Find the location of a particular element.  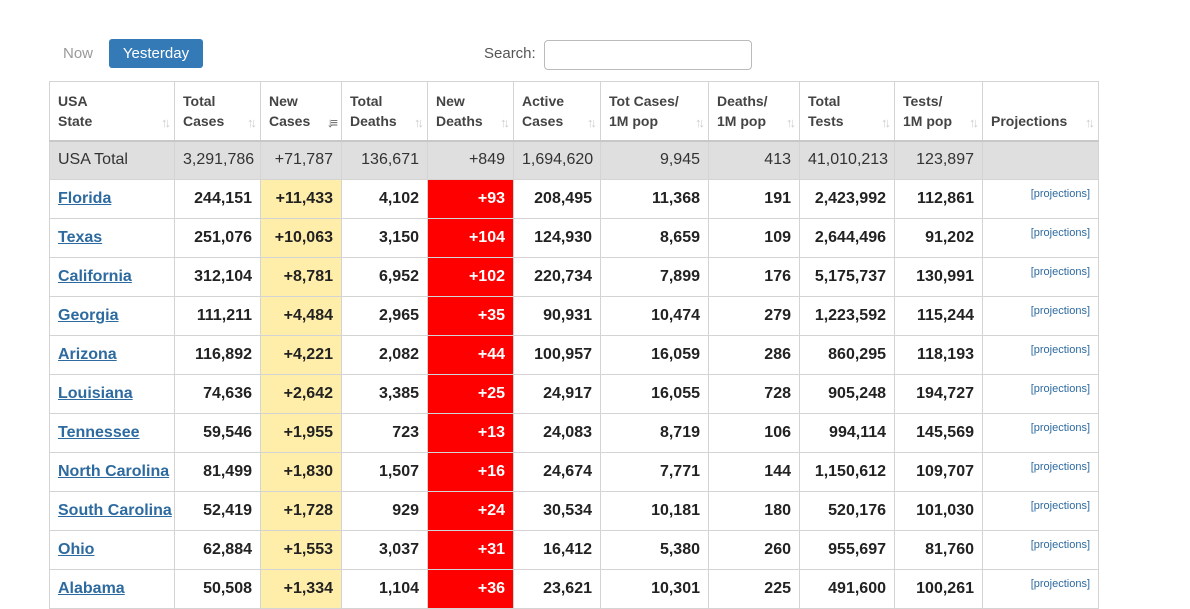

new-cases-cell: +1,334 is located at coordinates (301, 589).